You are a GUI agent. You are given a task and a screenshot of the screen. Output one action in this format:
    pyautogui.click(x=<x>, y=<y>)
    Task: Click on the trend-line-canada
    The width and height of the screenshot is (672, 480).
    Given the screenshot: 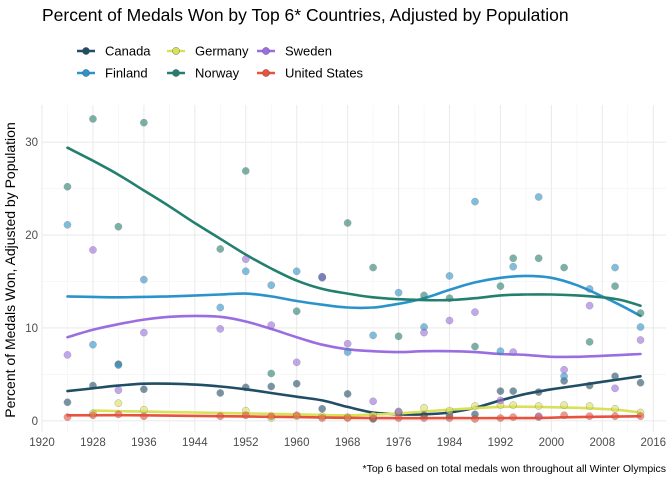 What is the action you would take?
    pyautogui.click(x=354, y=395)
    